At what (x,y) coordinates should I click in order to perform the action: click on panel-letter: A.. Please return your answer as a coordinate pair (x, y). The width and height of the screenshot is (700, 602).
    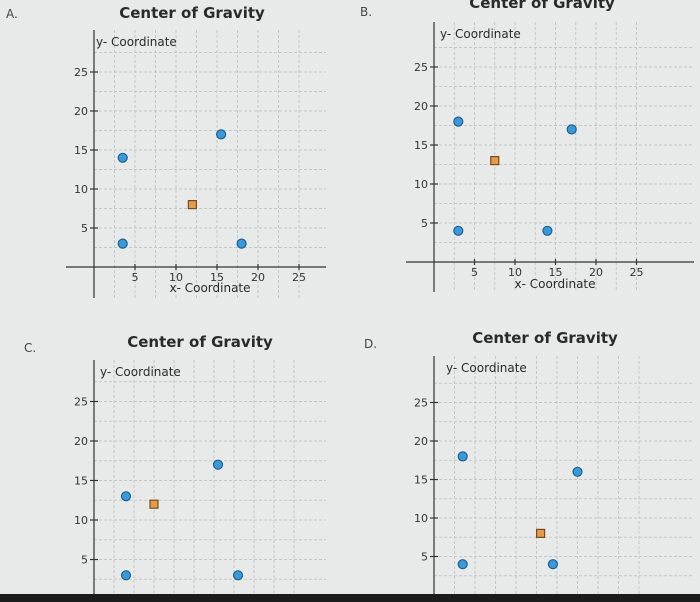
    Looking at the image, I should click on (12, 14).